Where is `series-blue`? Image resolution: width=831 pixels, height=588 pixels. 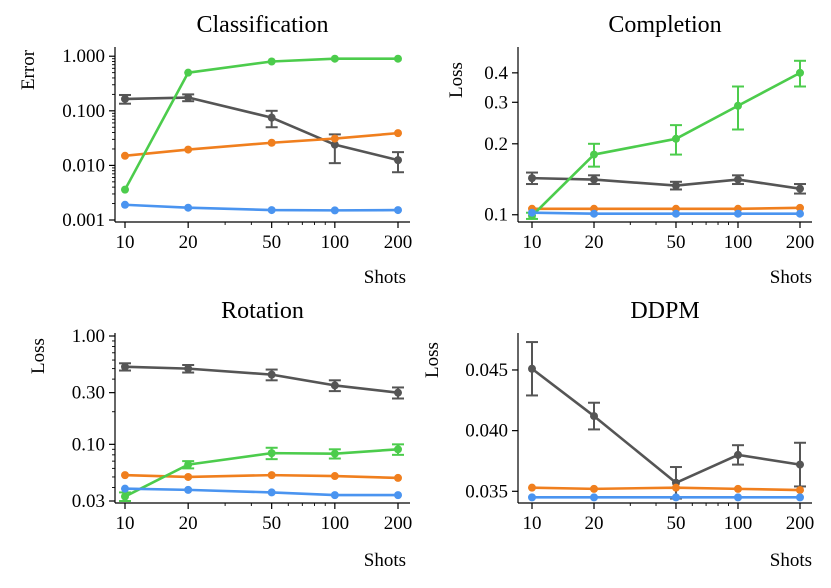 series-blue is located at coordinates (261, 207).